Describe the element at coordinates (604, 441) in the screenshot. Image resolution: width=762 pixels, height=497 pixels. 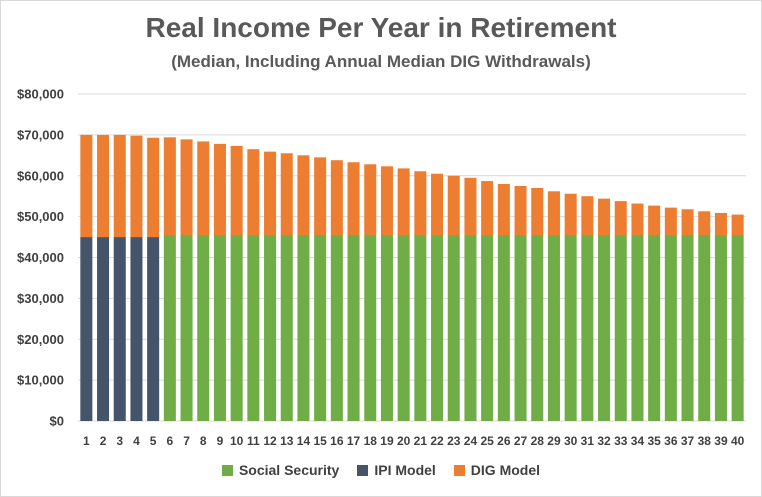
I see `x-tick-label: 32` at that location.